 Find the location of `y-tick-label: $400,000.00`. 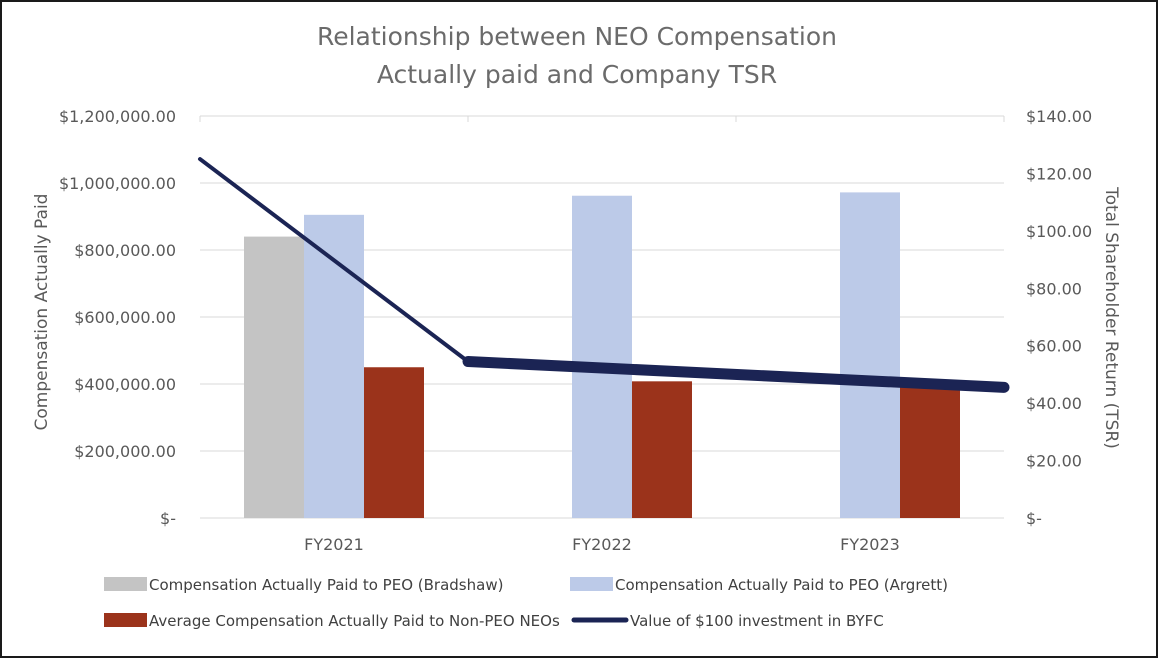

y-tick-label: $400,000.00 is located at coordinates (125, 384).